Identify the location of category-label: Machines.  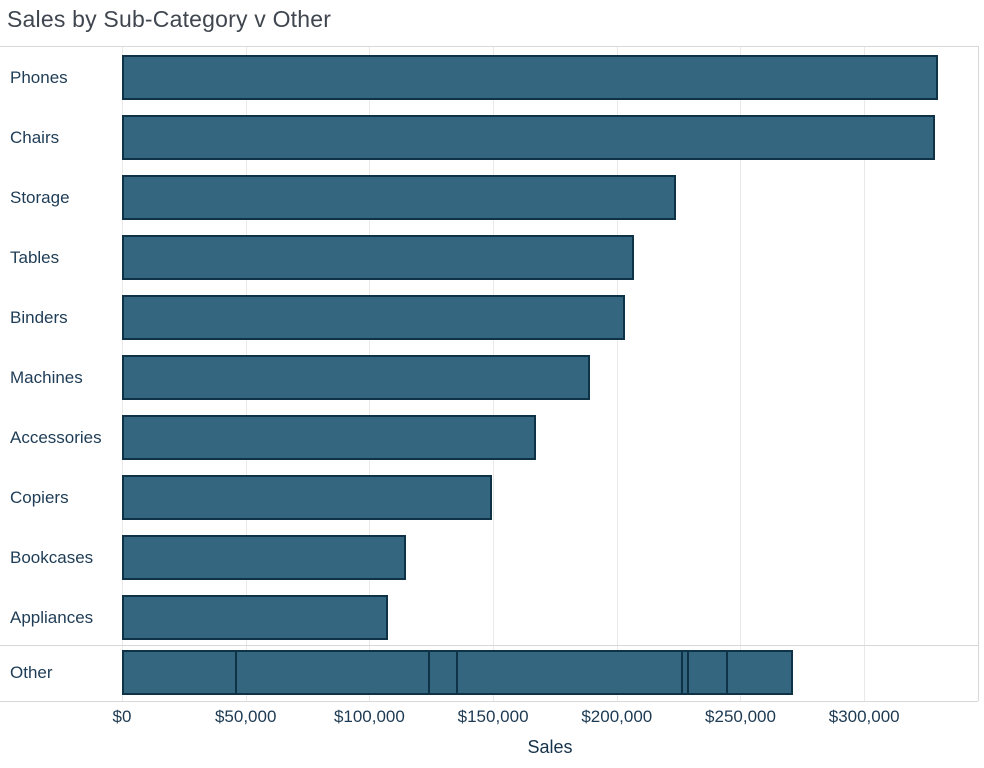
(46, 377).